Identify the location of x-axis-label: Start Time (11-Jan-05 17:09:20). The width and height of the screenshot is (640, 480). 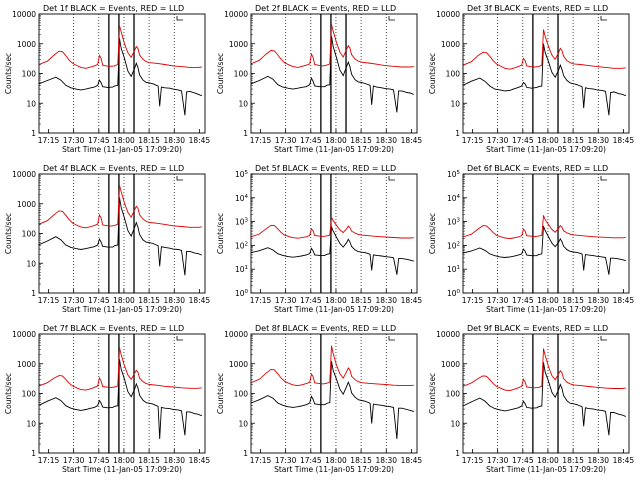
(546, 469).